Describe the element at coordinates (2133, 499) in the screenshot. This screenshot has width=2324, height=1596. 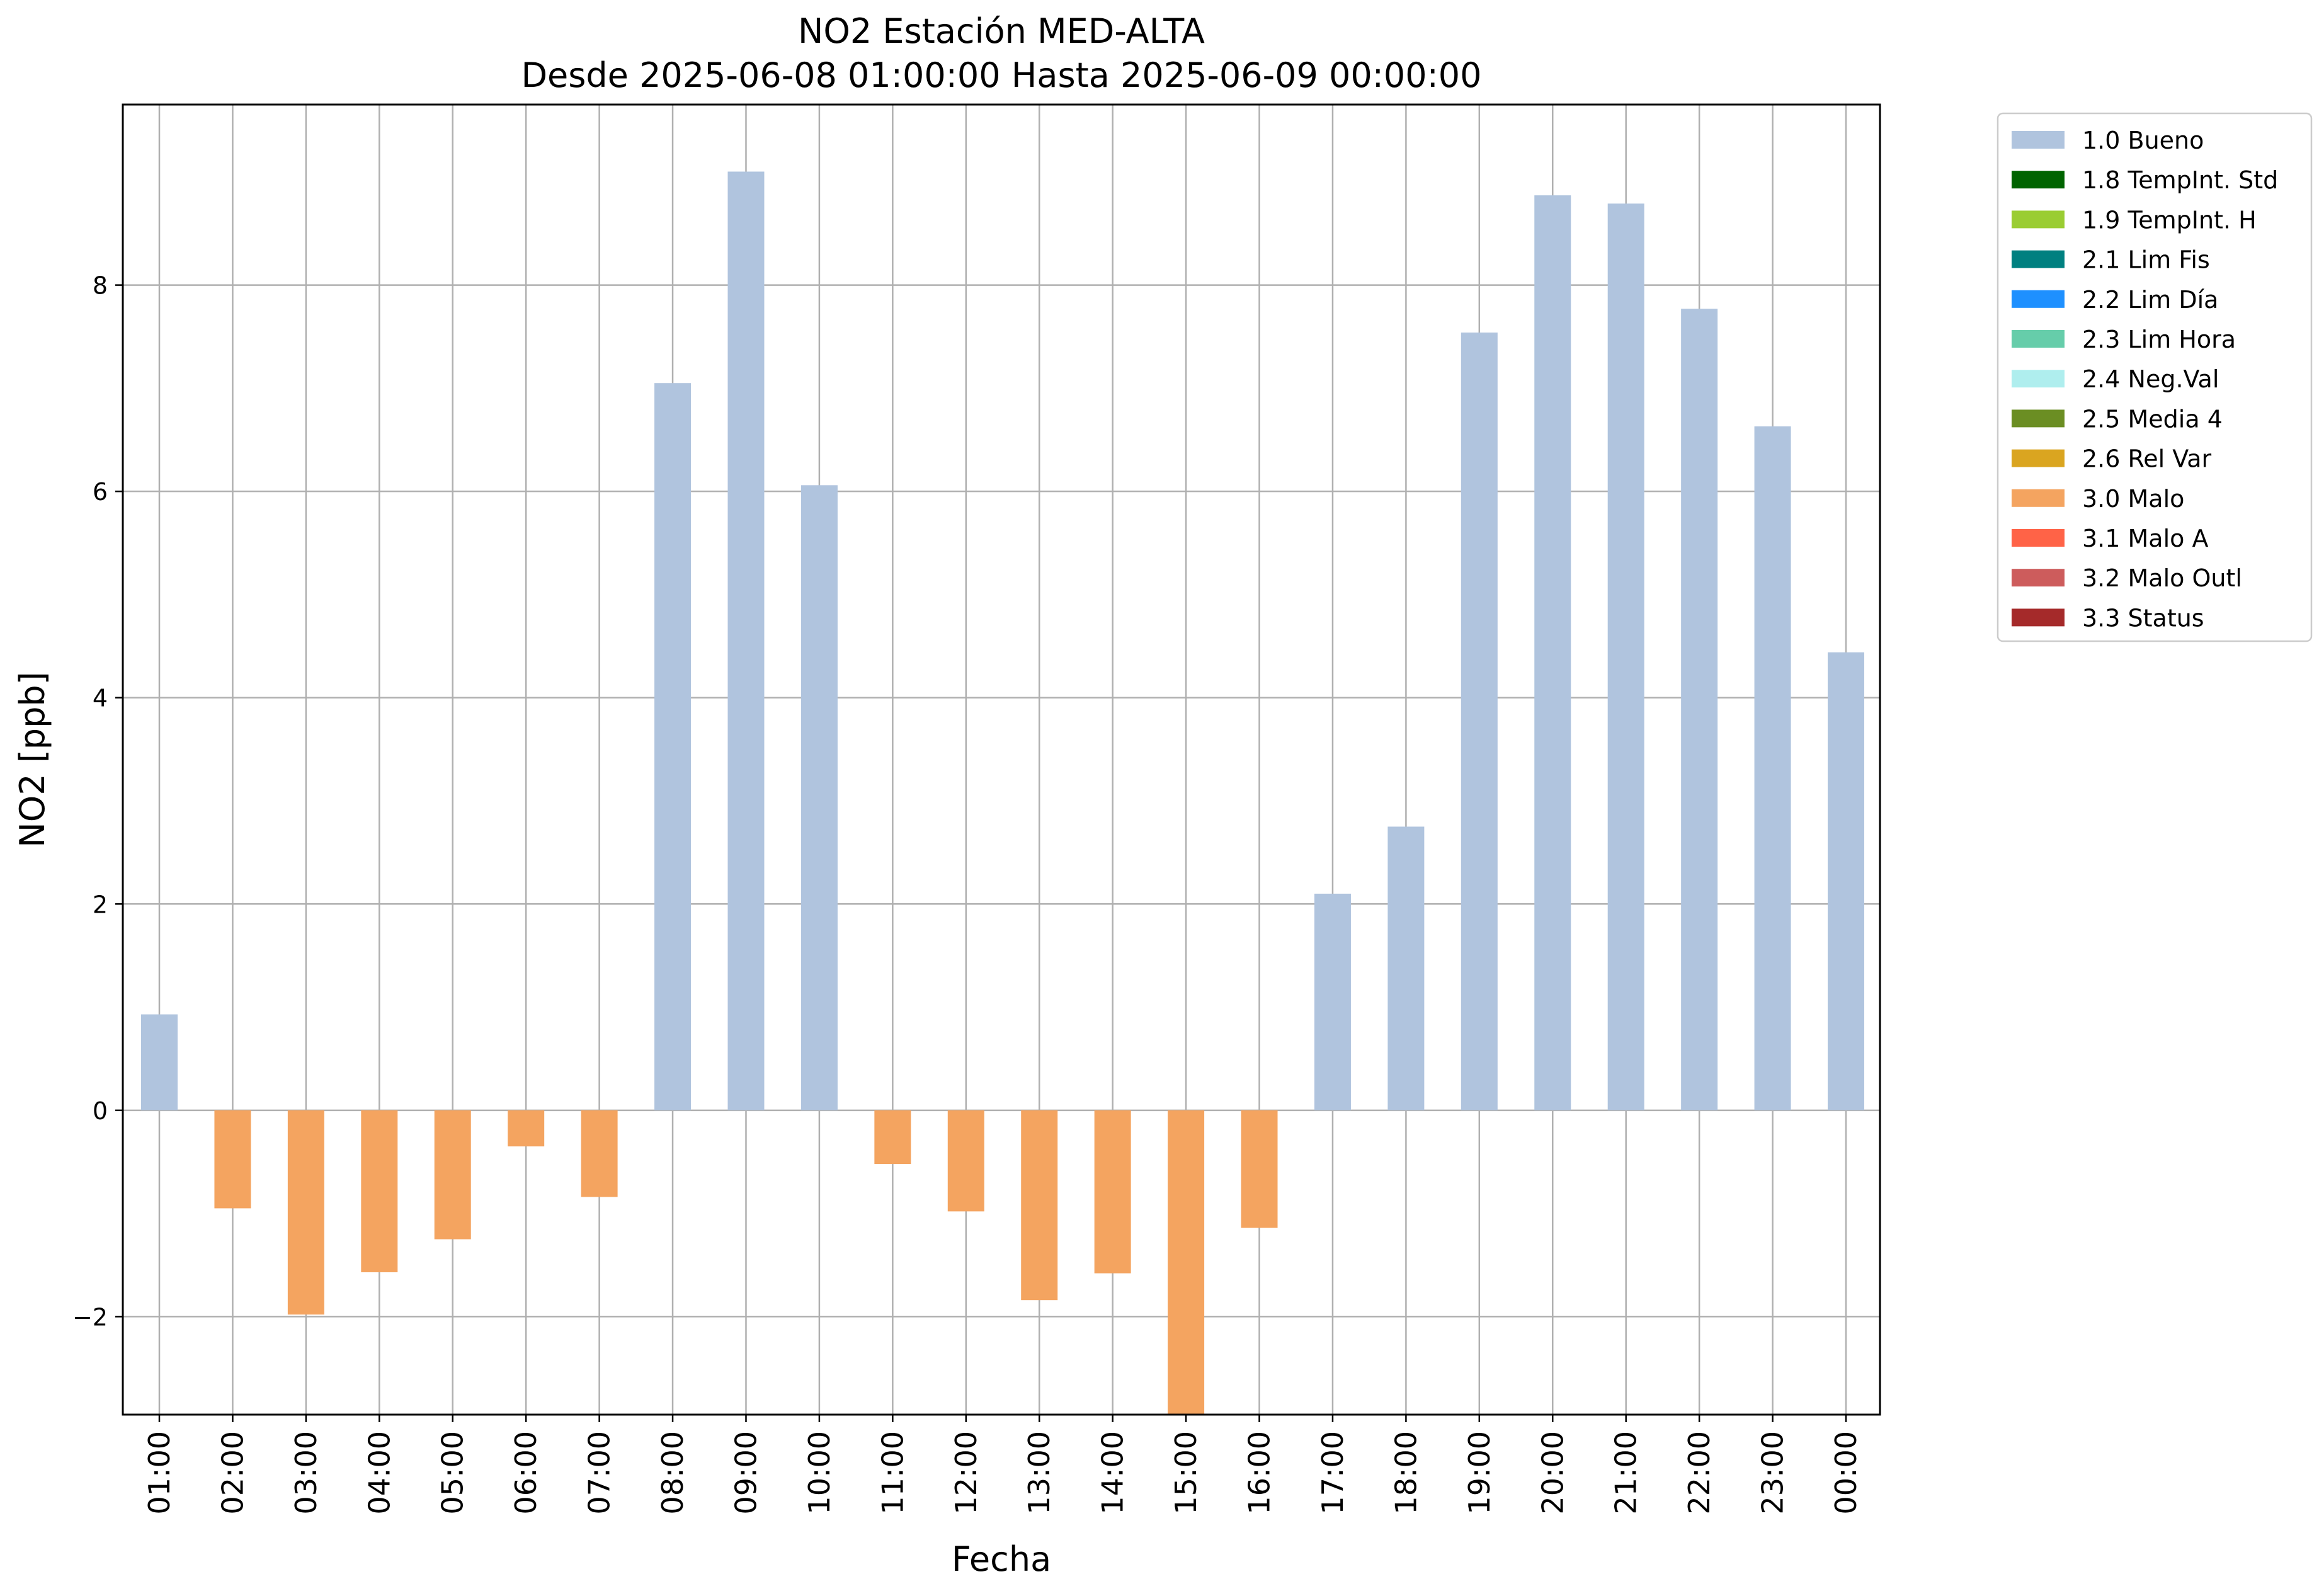
I see `legend-label: 3.0 Malo` at that location.